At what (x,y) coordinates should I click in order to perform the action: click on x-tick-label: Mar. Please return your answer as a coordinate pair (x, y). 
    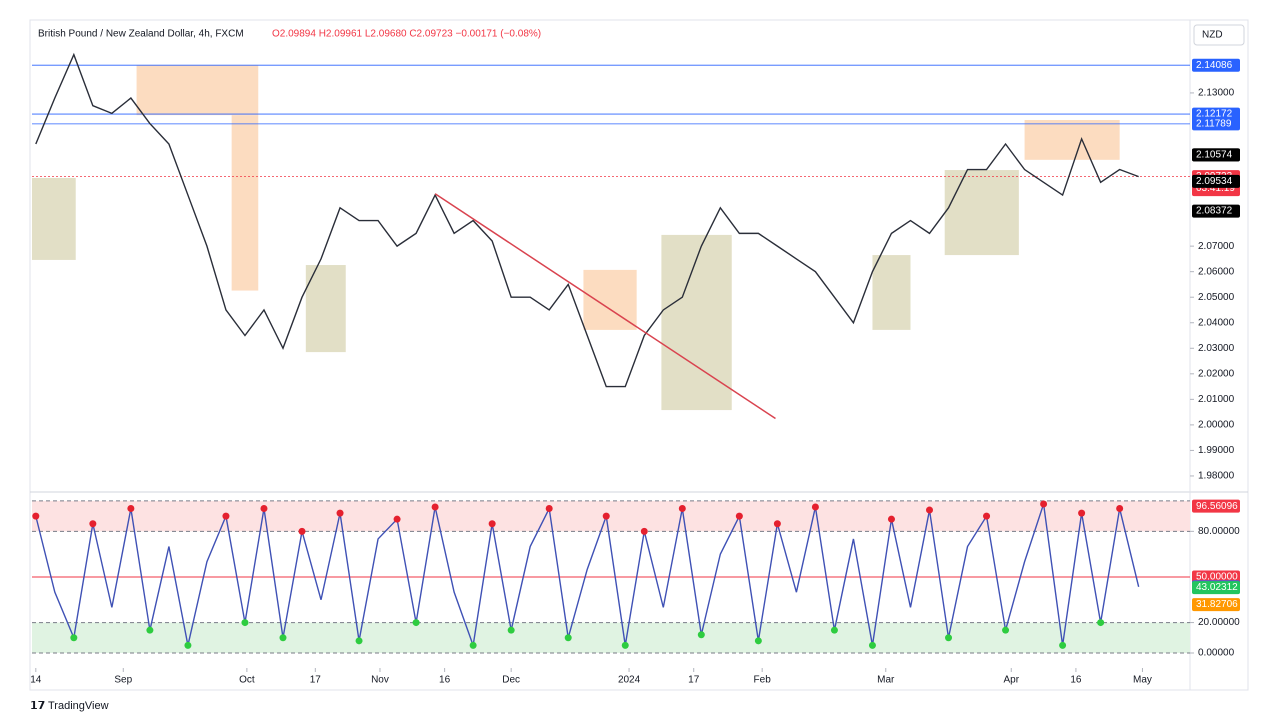
    Looking at the image, I should click on (886, 680).